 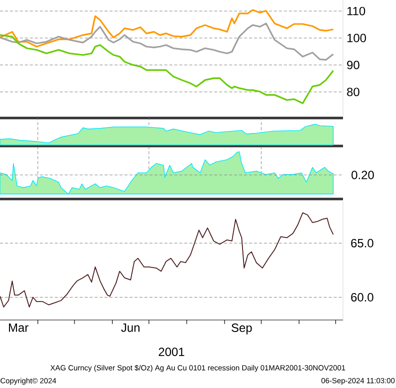 What do you see at coordinates (171, 352) in the screenshot?
I see `x-axis-title: 2001` at bounding box center [171, 352].